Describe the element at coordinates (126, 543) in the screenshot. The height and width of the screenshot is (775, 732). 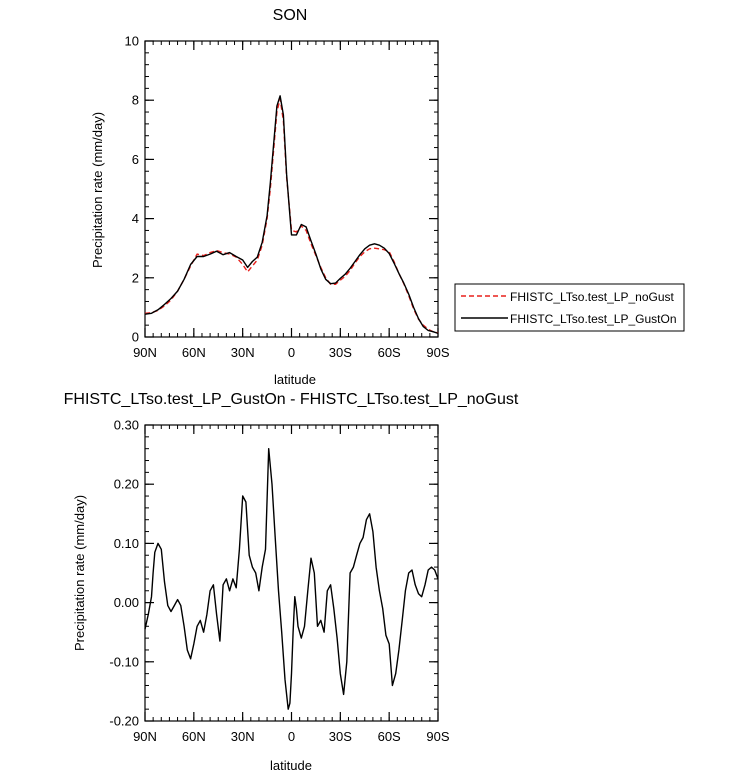
I see `y-tick-label: 0.10` at that location.